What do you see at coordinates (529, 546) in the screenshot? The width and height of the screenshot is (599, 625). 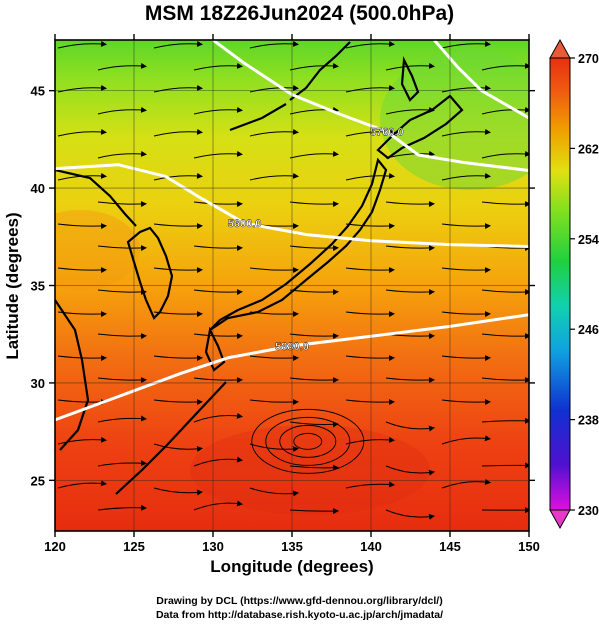 I see `x-tick-label: 150` at bounding box center [529, 546].